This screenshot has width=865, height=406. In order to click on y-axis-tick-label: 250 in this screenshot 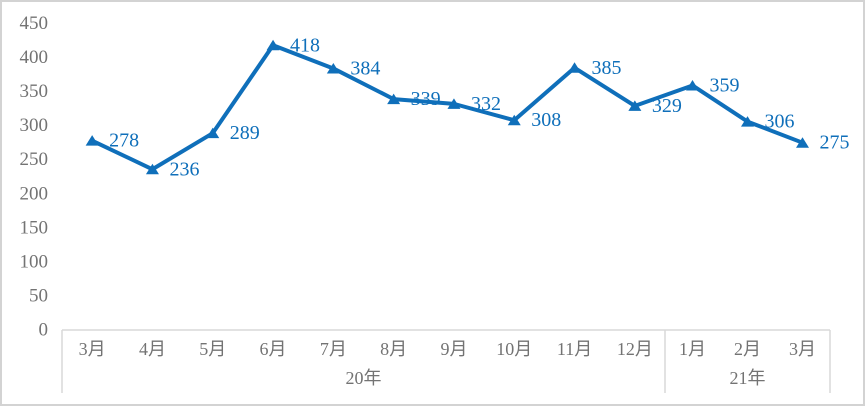, I will do `click(34, 159)`.